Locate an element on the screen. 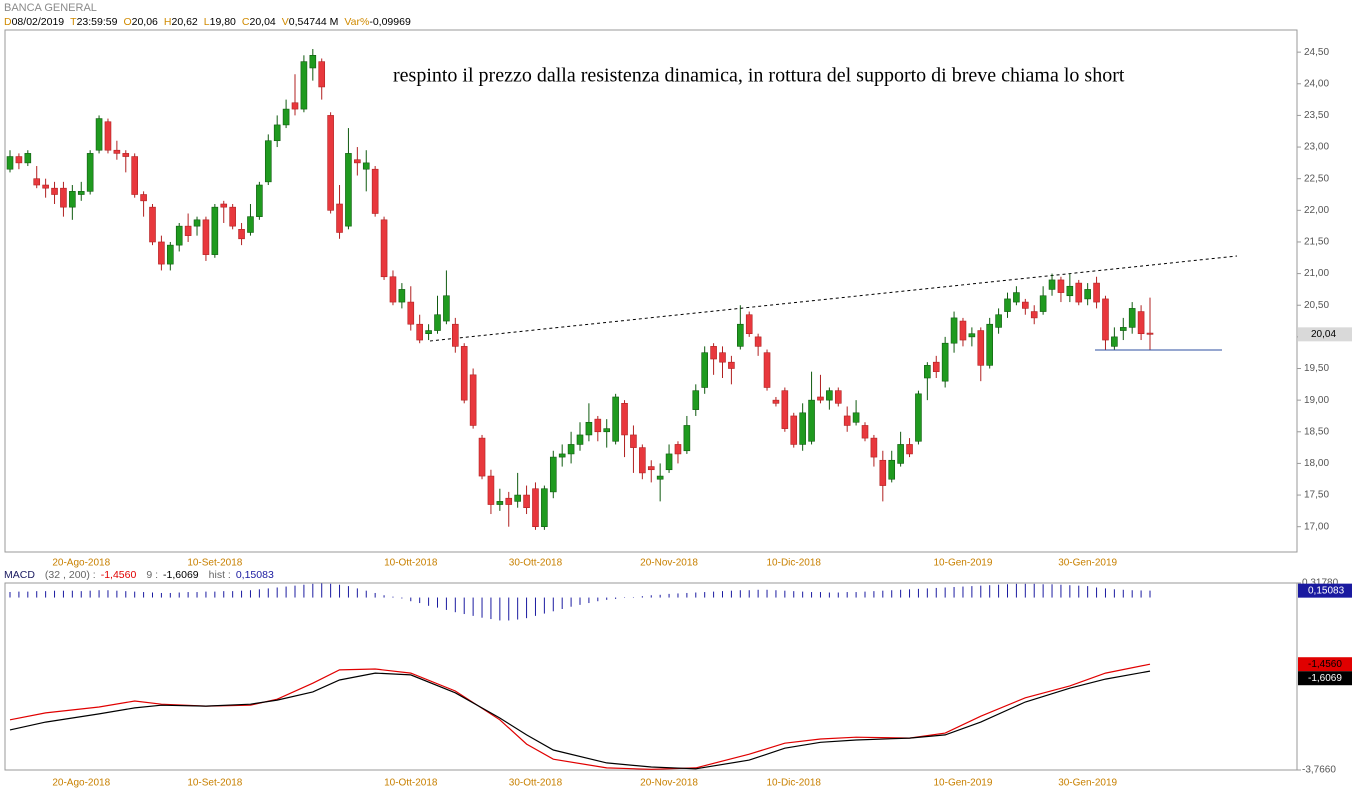 The width and height of the screenshot is (1352, 800). header-key: C is located at coordinates (246, 22).